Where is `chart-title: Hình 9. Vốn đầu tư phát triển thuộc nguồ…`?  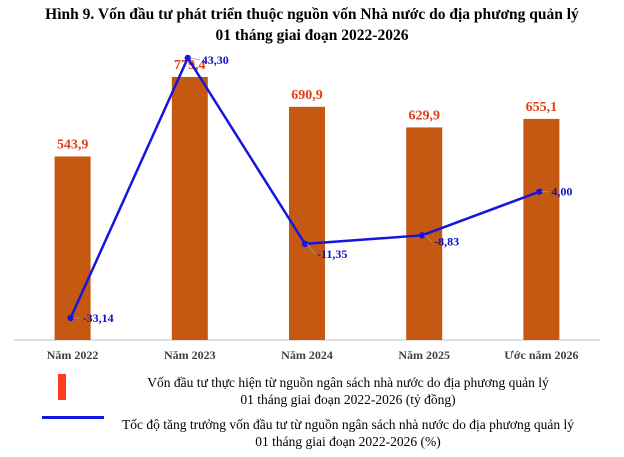
chart-title: Hình 9. Vốn đầu tư phát triển thuộc nguồ… is located at coordinates (312, 25).